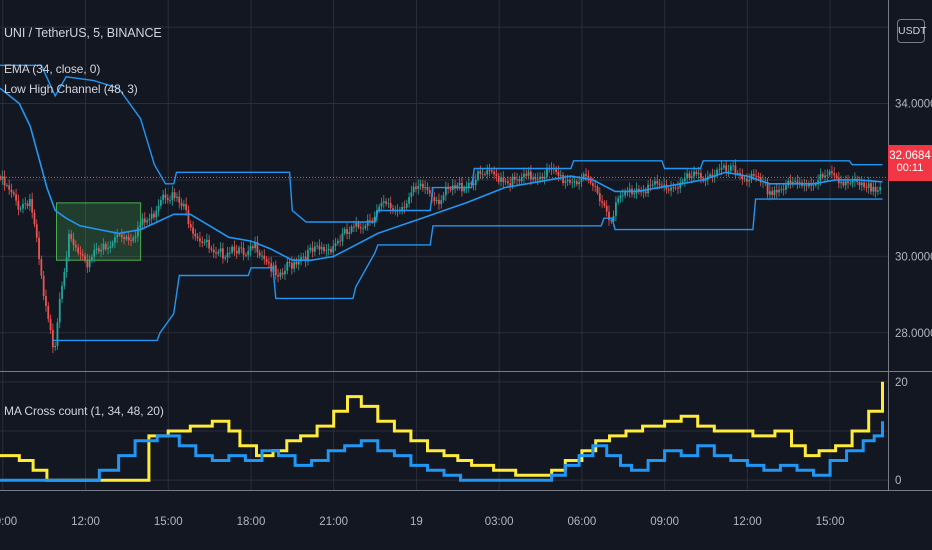 The height and width of the screenshot is (550, 932). I want to click on time-tick-label: 18:00, so click(251, 522).